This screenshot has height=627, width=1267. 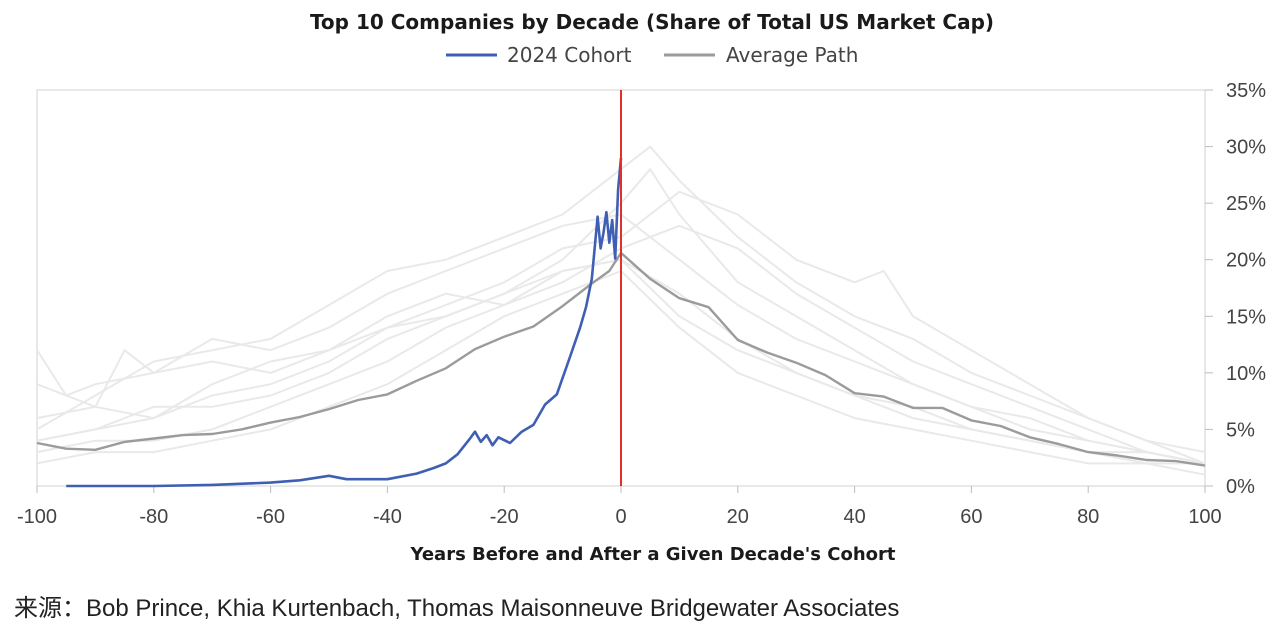 I want to click on legend-label-2024-cohort: 2024 Cohort, so click(x=569, y=55).